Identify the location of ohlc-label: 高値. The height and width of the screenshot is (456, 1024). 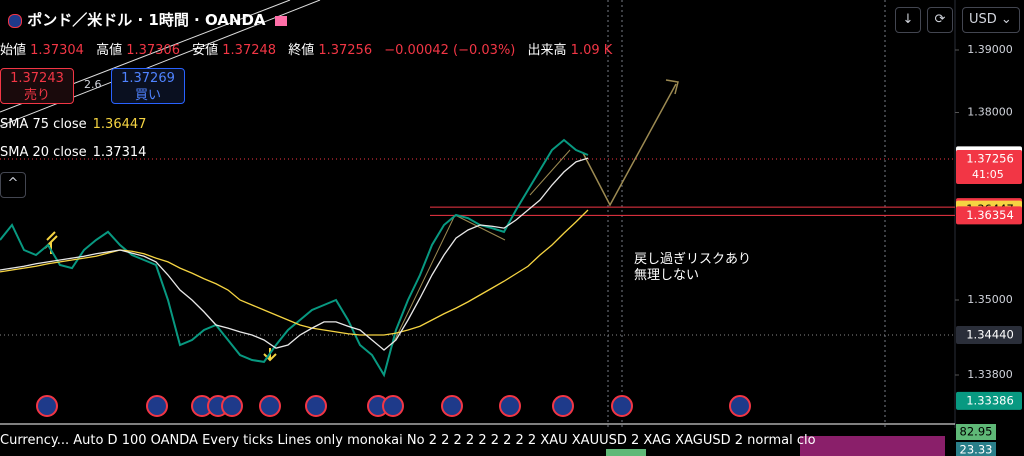
(109, 50).